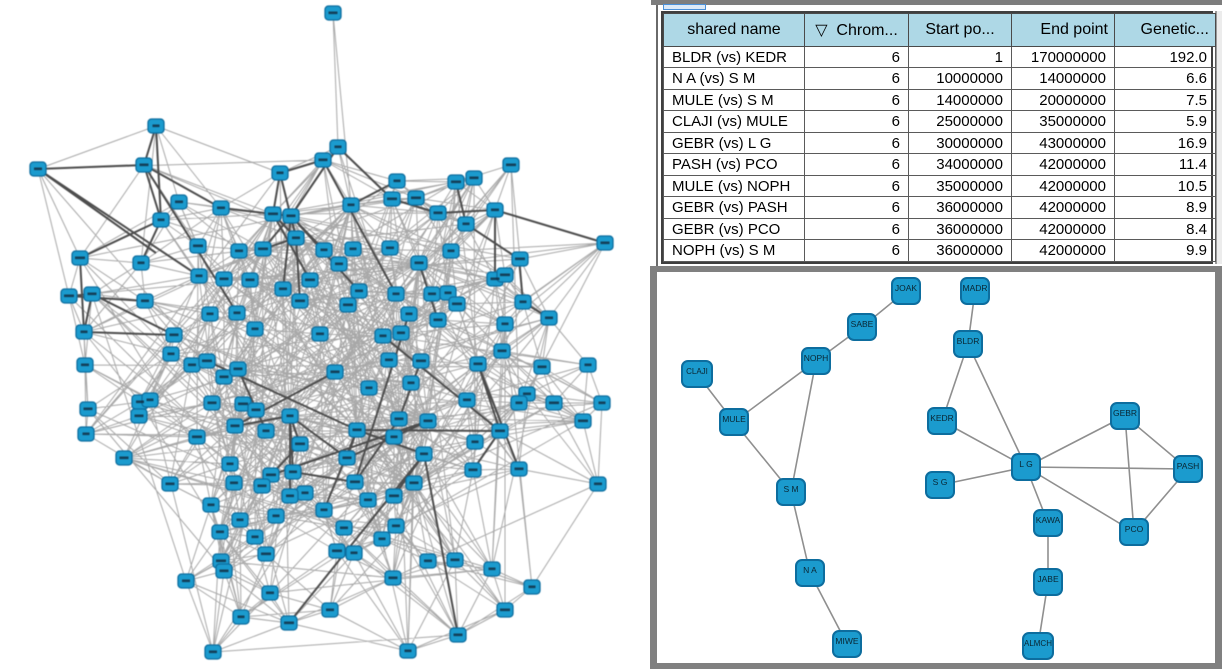 The height and width of the screenshot is (669, 1222). What do you see at coordinates (906, 288) in the screenshot?
I see `svg-text: JOAK` at bounding box center [906, 288].